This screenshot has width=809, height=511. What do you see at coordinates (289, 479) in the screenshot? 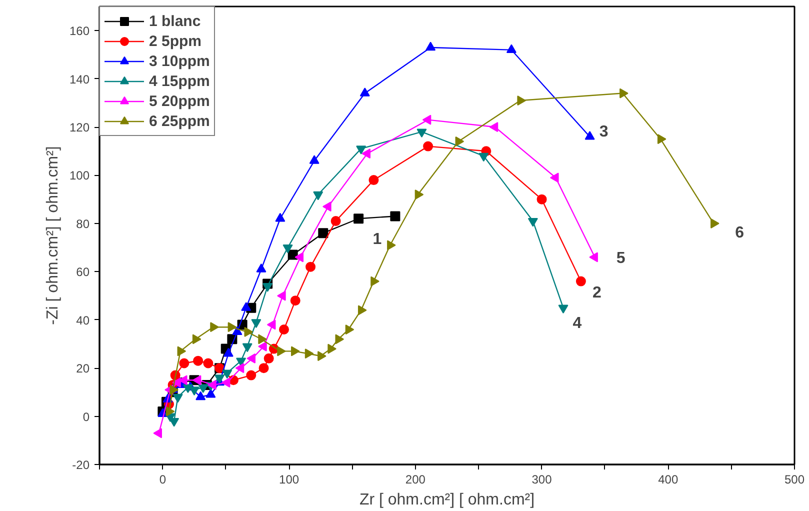
I see `x-tick-label: 100` at bounding box center [289, 479].